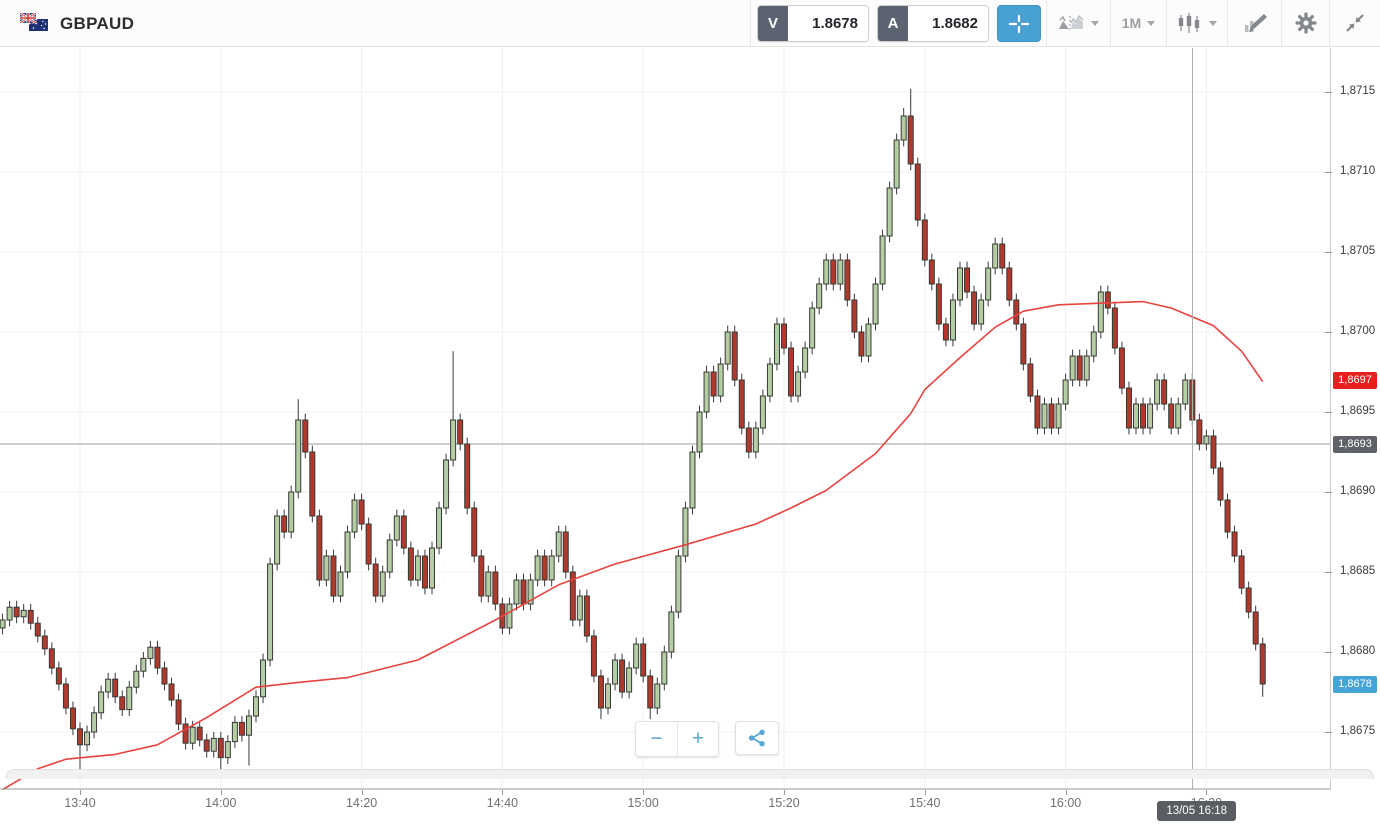  I want to click on zoom-in-button: +, so click(697, 739).